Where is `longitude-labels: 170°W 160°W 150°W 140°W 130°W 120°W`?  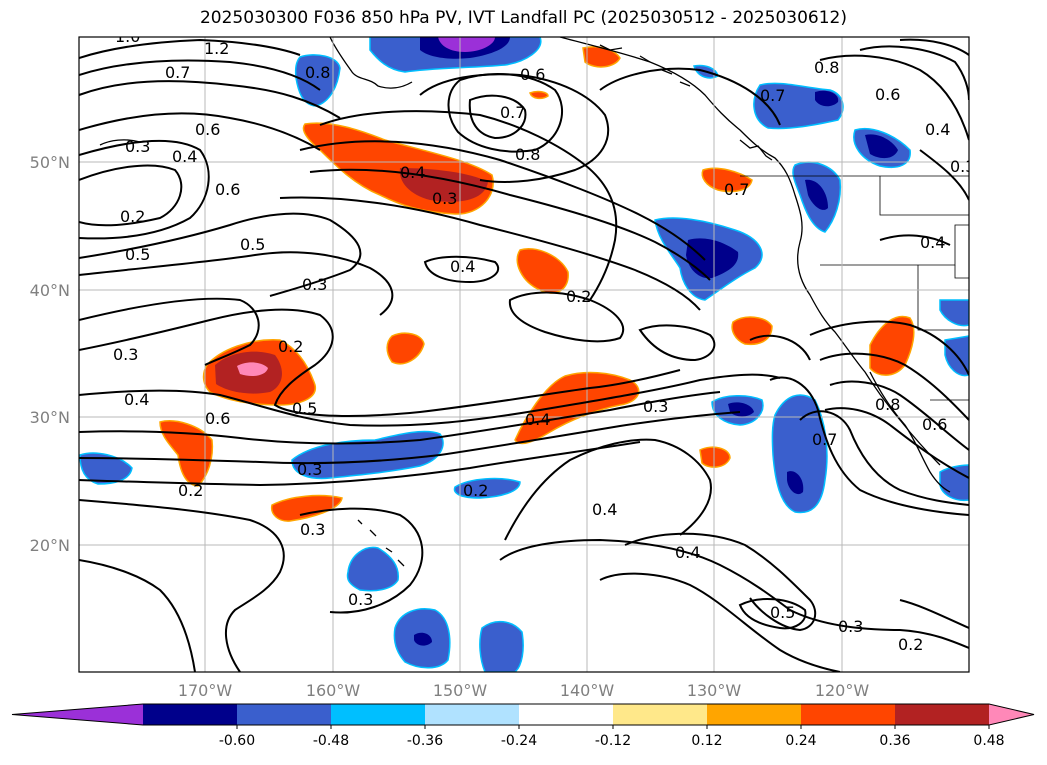 longitude-labels: 170°W 160°W 150°W 140°W 130°W 120°W is located at coordinates (524, 690).